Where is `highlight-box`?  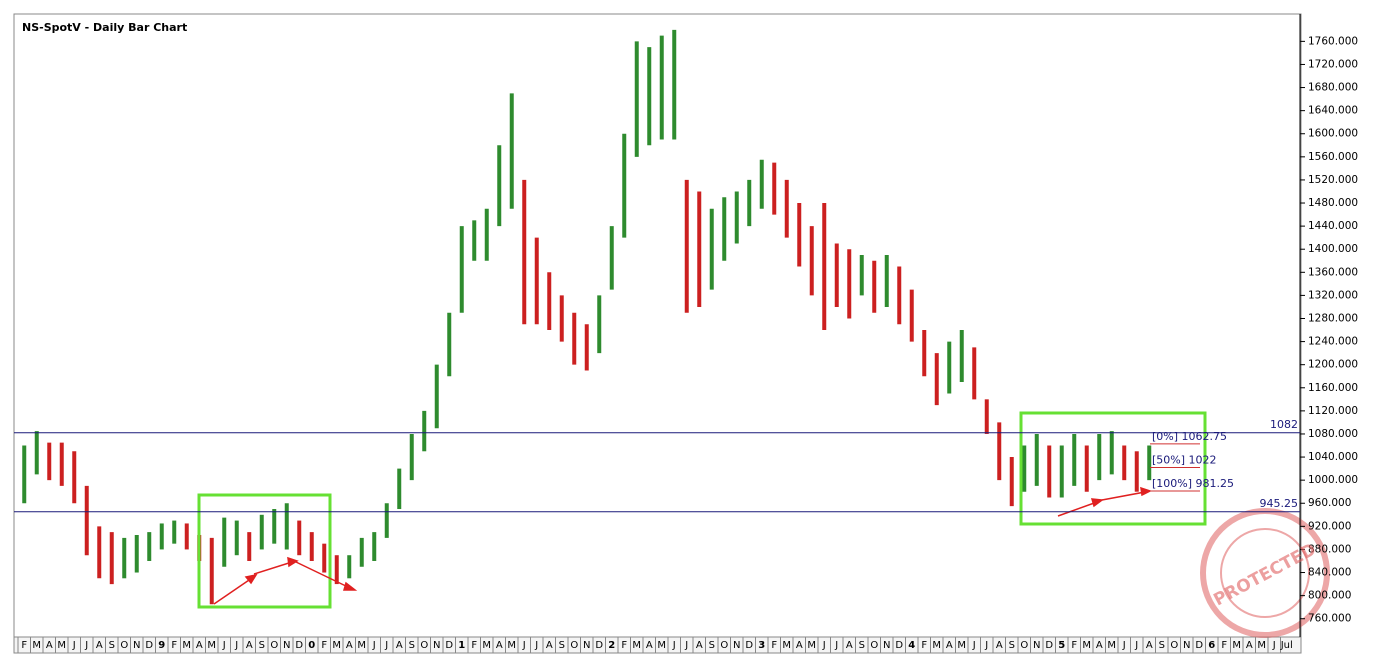 highlight-box is located at coordinates (264, 551).